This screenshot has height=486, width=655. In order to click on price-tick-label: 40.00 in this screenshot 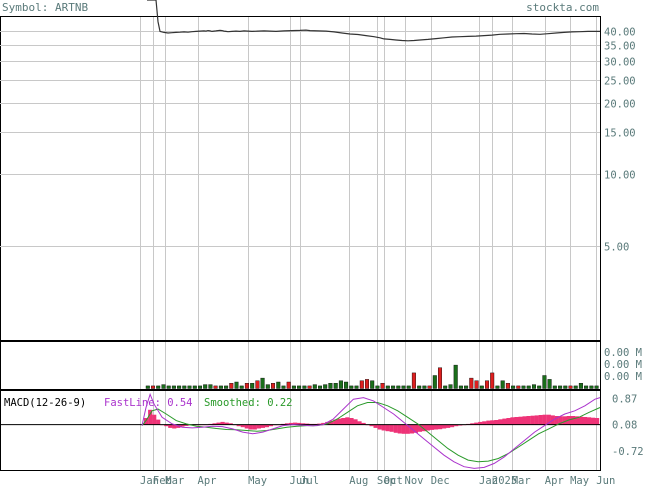, I will do `click(620, 33)`.